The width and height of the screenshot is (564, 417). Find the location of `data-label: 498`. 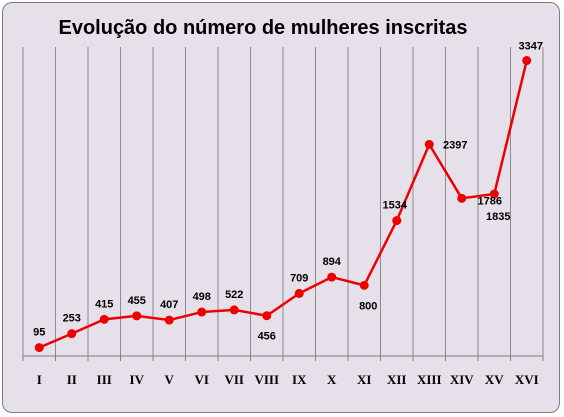

data-label: 498 is located at coordinates (202, 297).